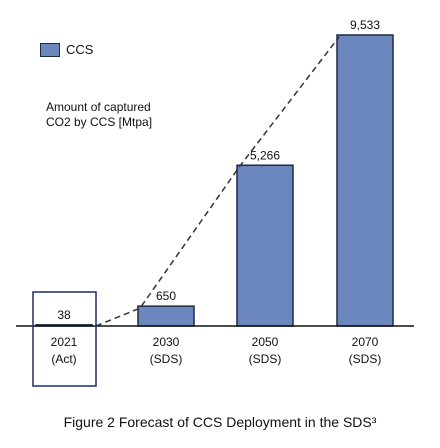 This screenshot has height=448, width=440. Describe the element at coordinates (63, 359) in the screenshot. I see `tick-label-0-1: (Act)` at that location.